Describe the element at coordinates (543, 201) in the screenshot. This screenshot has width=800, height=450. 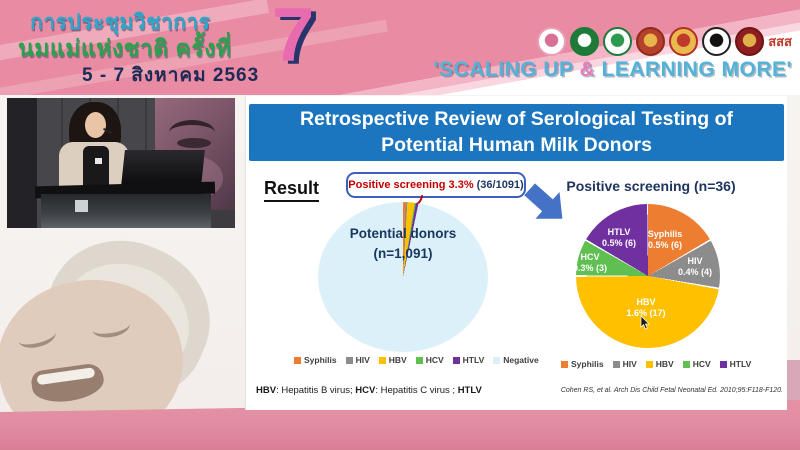
I see `blue-arrow-icon` at that location.